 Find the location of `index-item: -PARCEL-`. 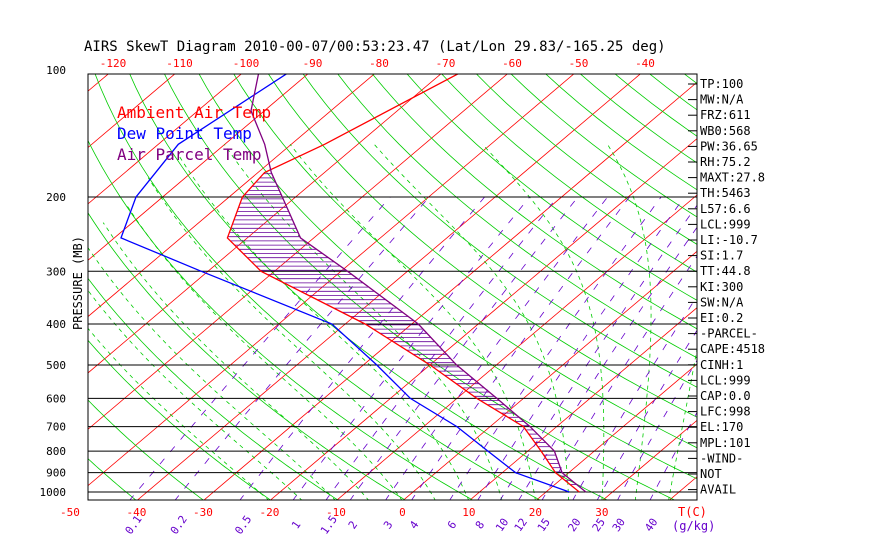

index-item: -PARCEL- is located at coordinates (729, 334).